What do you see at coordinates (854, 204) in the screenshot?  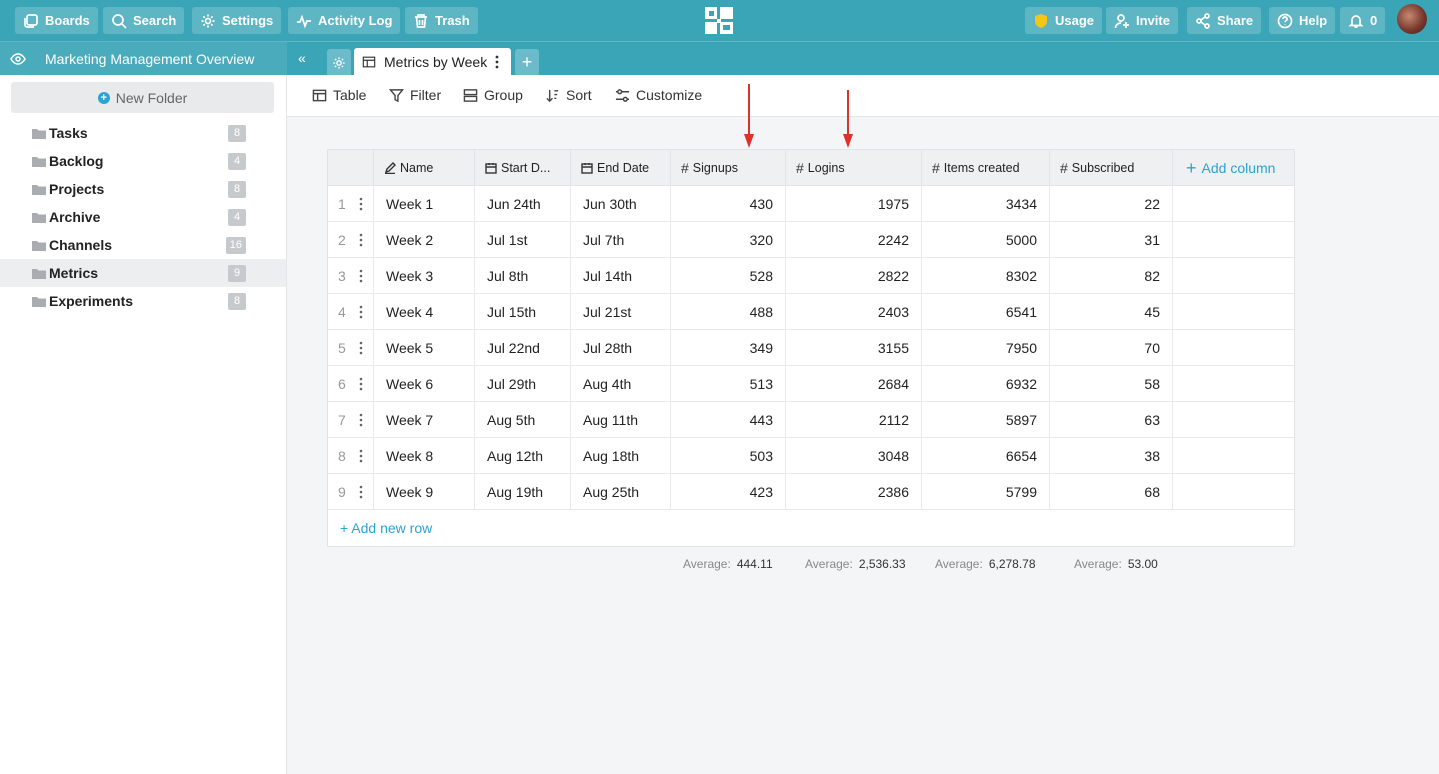 I see `cell-logins: 1975` at bounding box center [854, 204].